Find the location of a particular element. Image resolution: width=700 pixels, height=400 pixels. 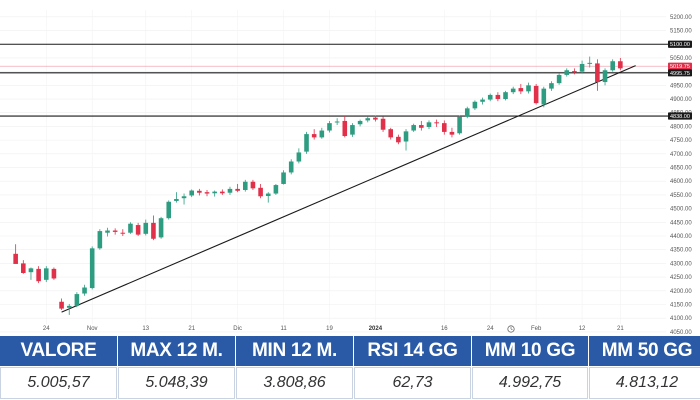

stat-header: MM 10 GG is located at coordinates (530, 351).